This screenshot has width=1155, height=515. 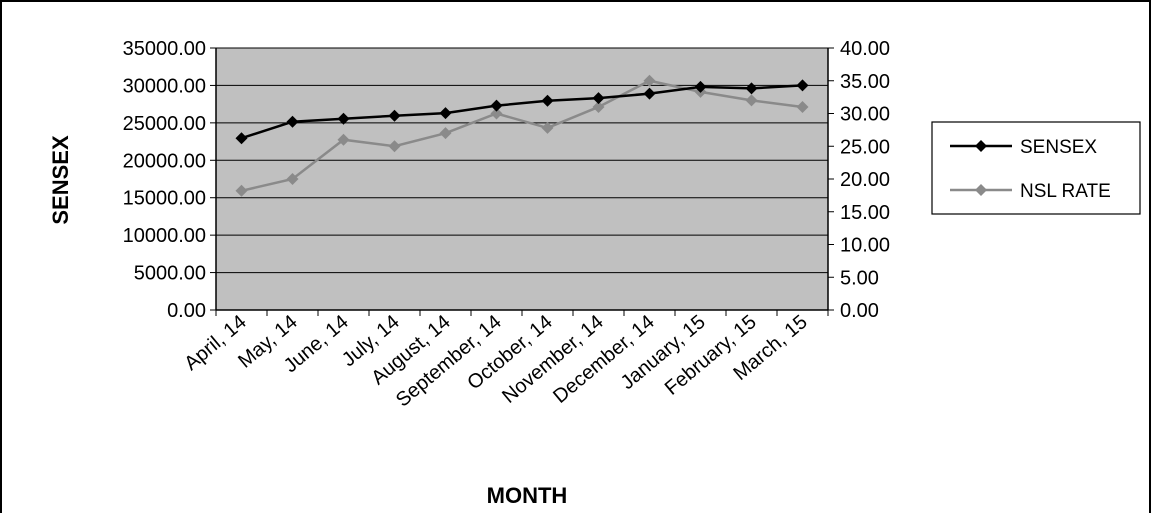 I want to click on x-axis-title: MONTH, so click(x=527, y=495).